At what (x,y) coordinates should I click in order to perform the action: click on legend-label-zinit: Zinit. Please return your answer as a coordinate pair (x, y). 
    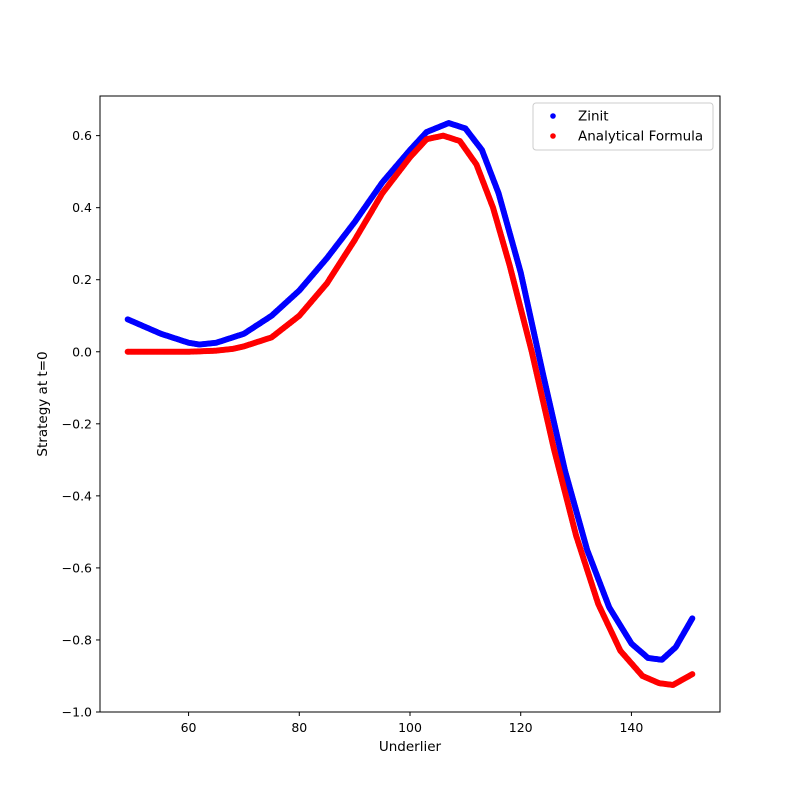
    Looking at the image, I should click on (593, 117).